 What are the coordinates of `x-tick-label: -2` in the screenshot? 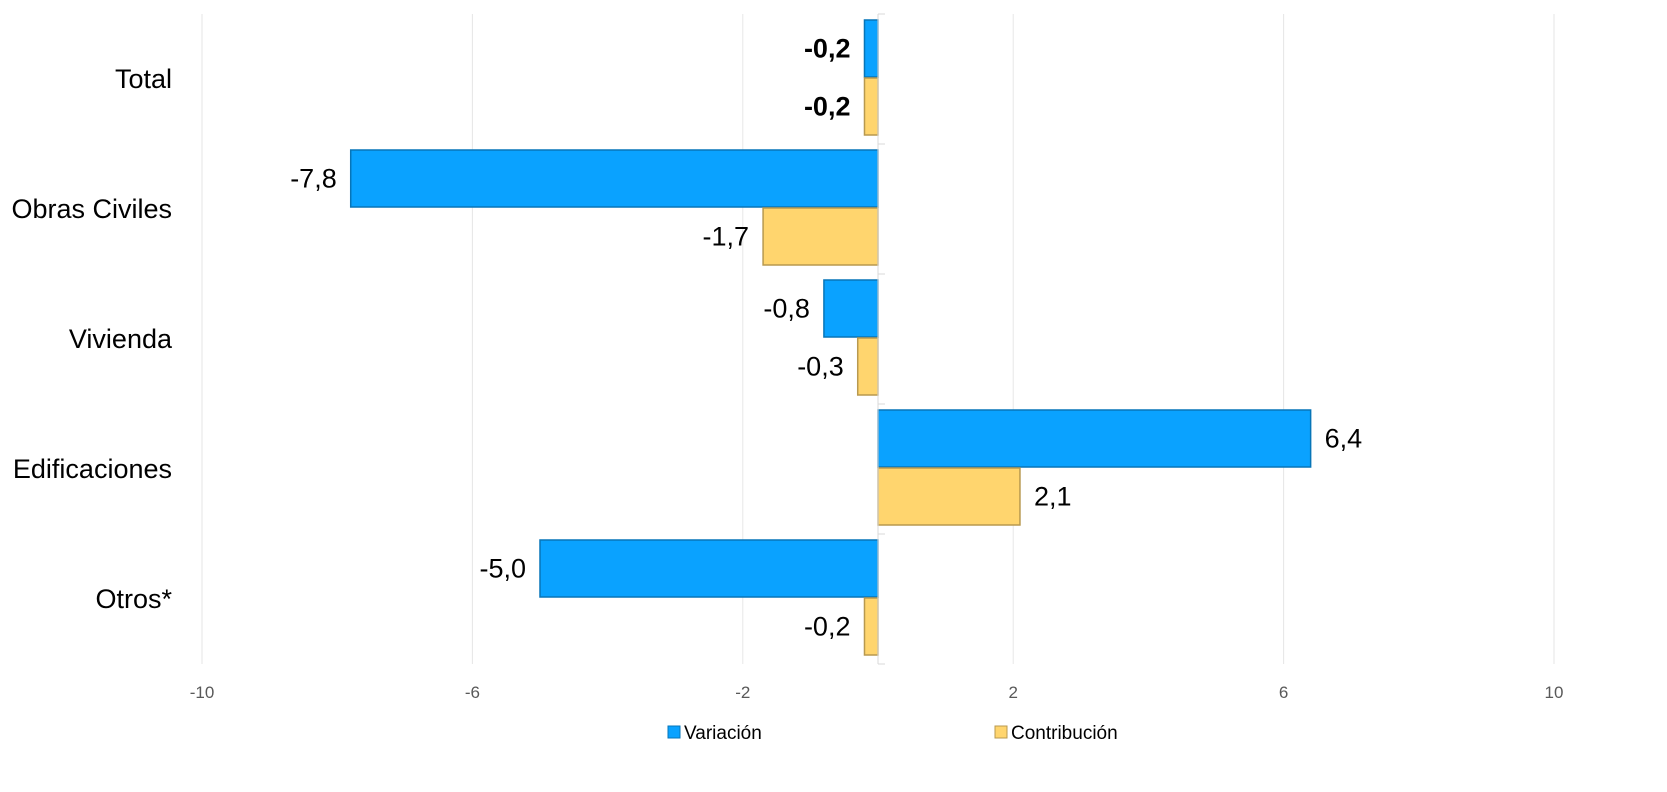 It's located at (742, 692).